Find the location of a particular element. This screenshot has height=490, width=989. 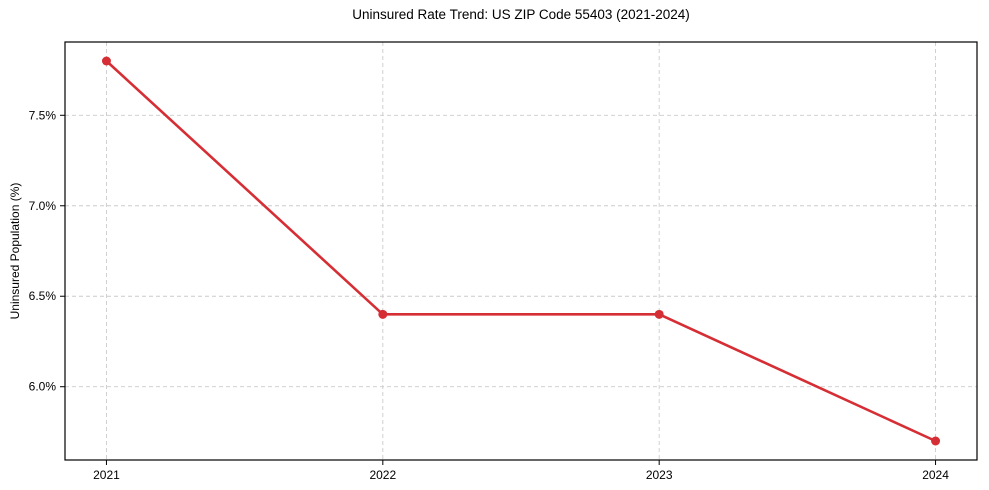

x-tick-label: 2022 is located at coordinates (382, 475).